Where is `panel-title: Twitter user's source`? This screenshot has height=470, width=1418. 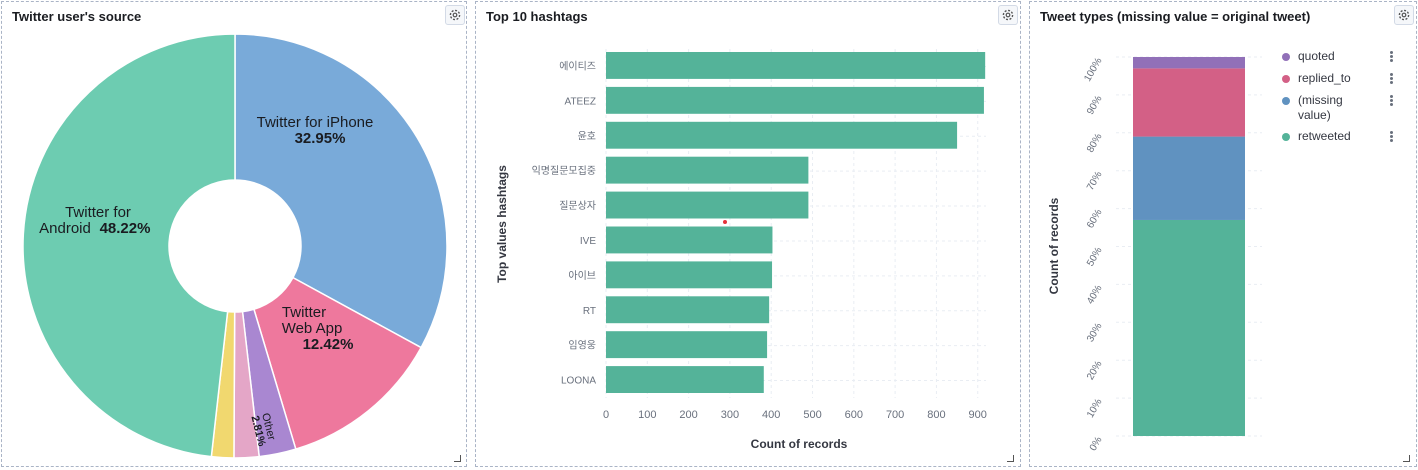
panel-title: Twitter user's source is located at coordinates (77, 16).